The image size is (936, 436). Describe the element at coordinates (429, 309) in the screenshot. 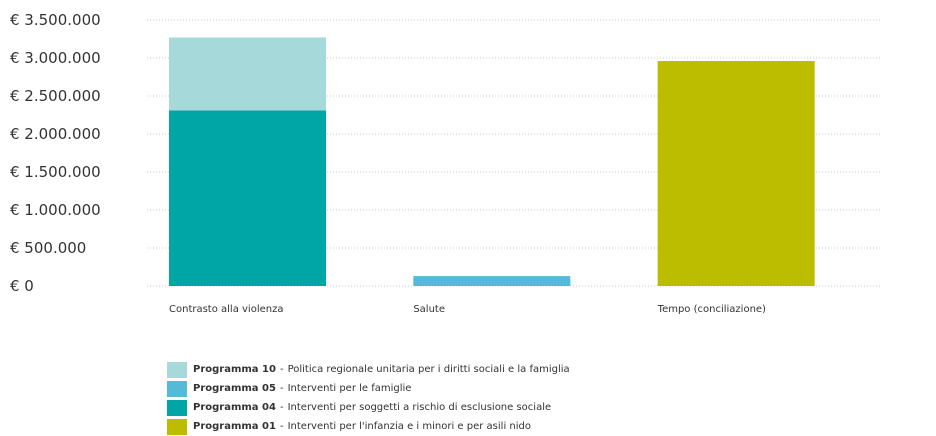

I see `x-category-label: Salute` at that location.